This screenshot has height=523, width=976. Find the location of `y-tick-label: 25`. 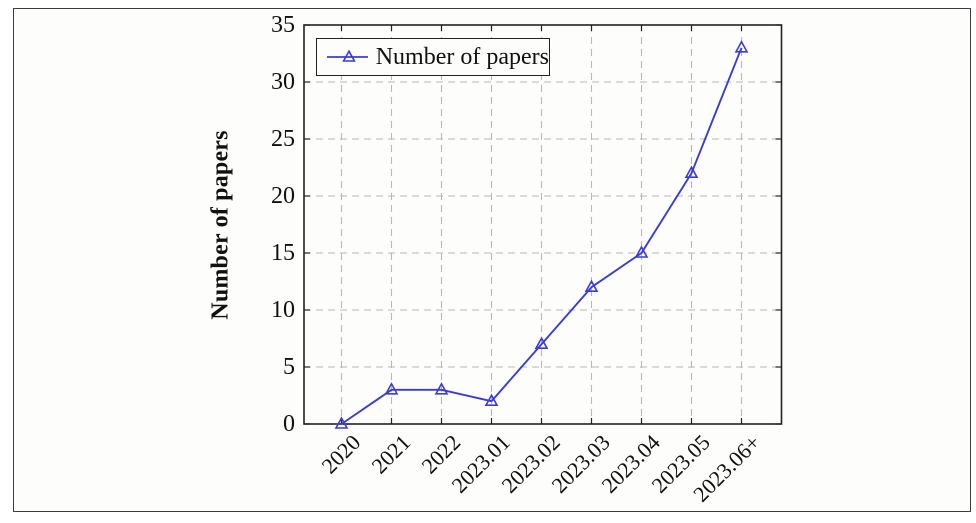

y-tick-label: 25 is located at coordinates (283, 139).